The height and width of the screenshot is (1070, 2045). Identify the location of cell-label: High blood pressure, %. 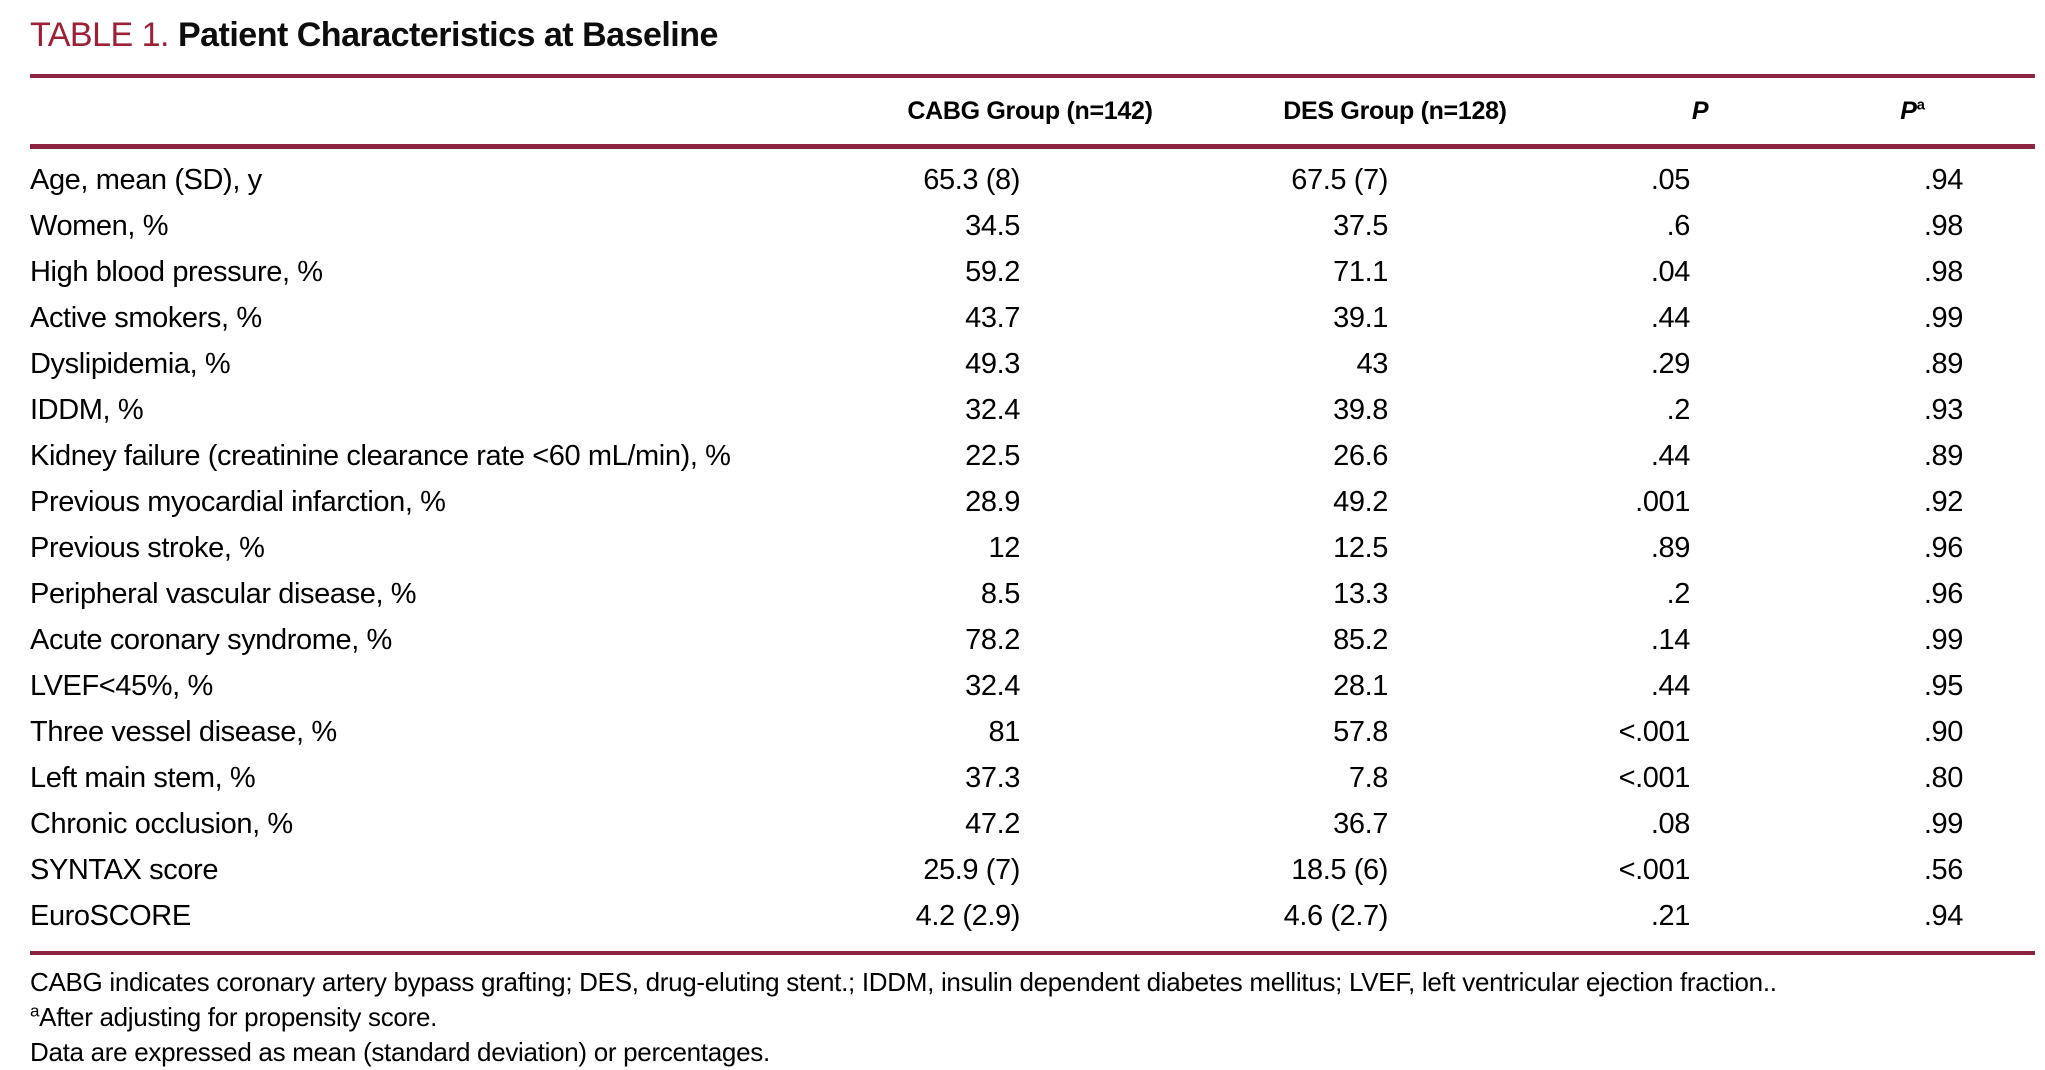
(176, 271).